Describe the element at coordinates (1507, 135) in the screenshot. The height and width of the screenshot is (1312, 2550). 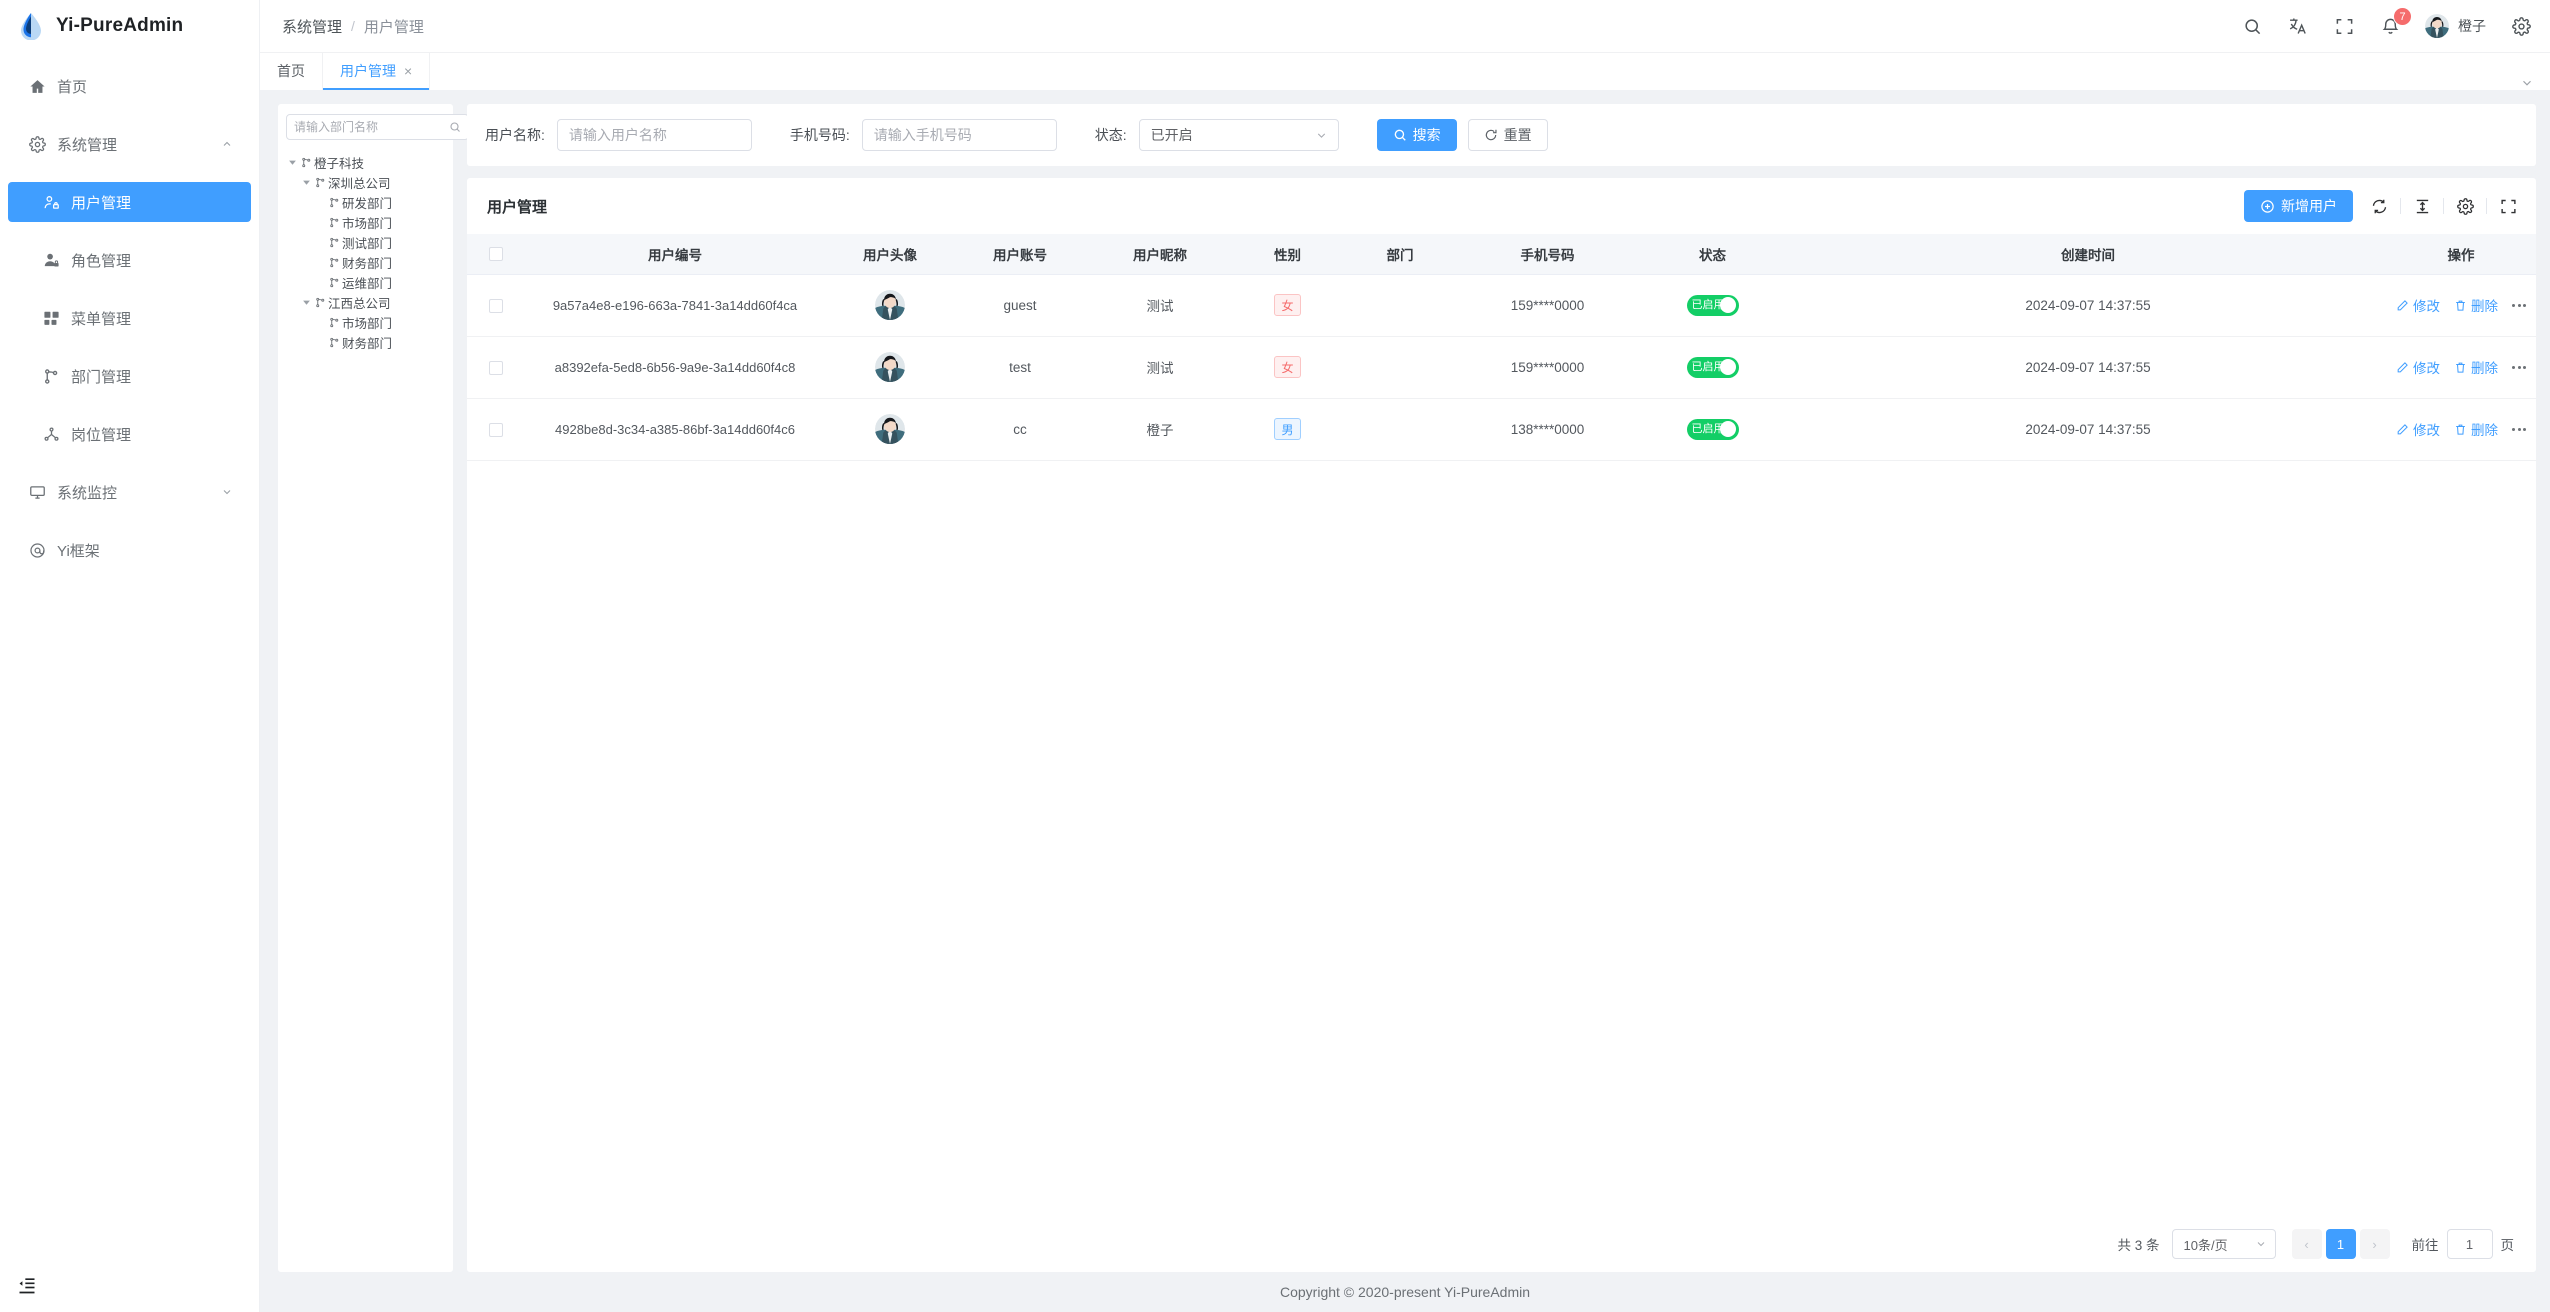
I see `reset-button: 重置` at that location.